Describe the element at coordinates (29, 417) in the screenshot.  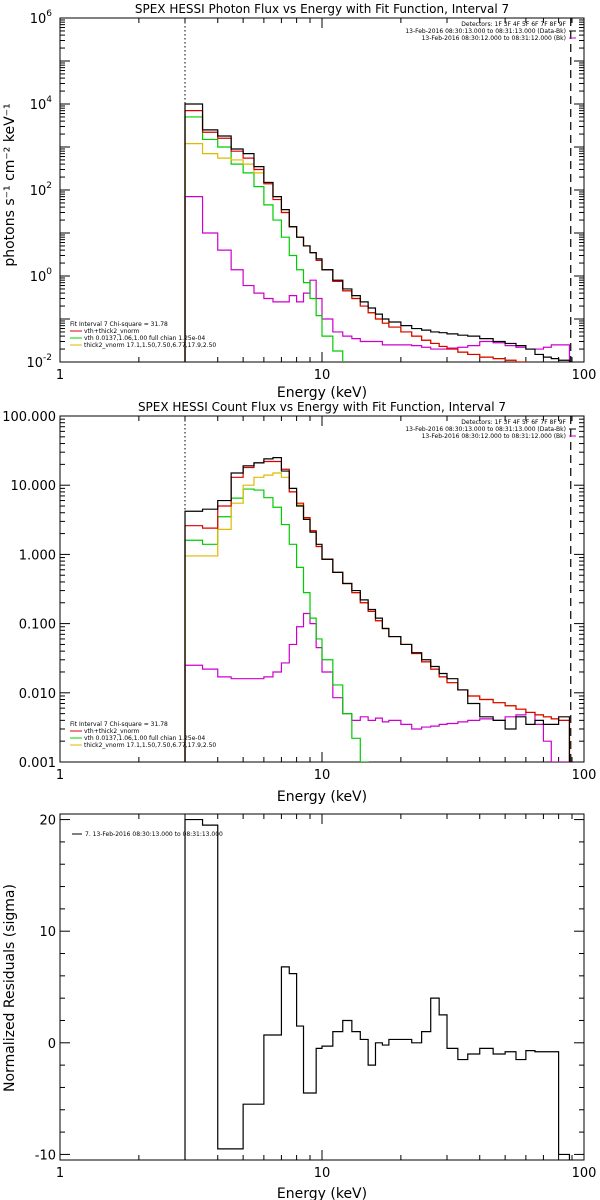
I see `y-tick-label: 100.000` at that location.